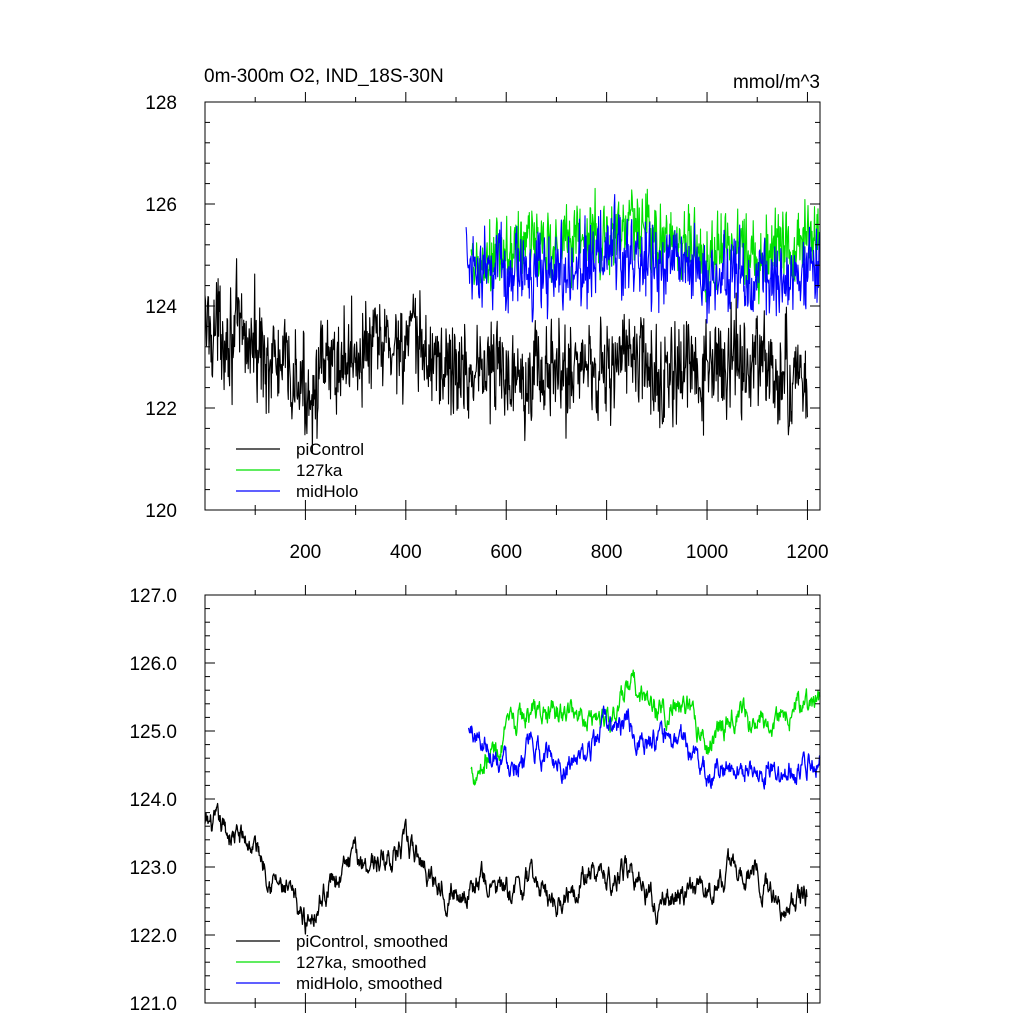 The height and width of the screenshot is (1024, 1024). What do you see at coordinates (161, 511) in the screenshot?
I see `y-tick-label: 120` at bounding box center [161, 511].